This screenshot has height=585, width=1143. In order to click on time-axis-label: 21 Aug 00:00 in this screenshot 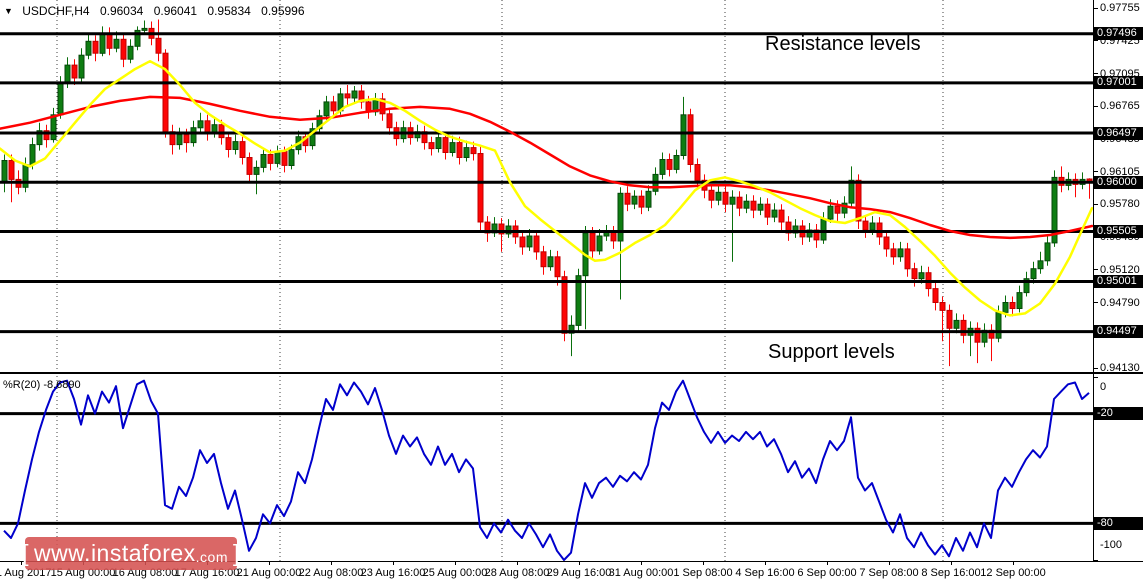, I will do `click(269, 573)`.